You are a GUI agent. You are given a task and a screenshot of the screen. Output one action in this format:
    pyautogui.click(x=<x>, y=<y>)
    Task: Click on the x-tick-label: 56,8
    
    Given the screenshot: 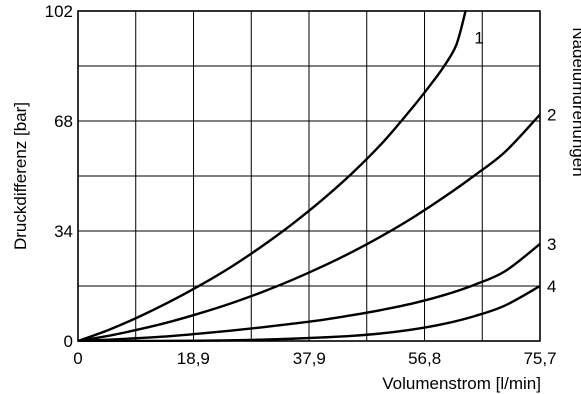 What is the action you would take?
    pyautogui.click(x=424, y=358)
    